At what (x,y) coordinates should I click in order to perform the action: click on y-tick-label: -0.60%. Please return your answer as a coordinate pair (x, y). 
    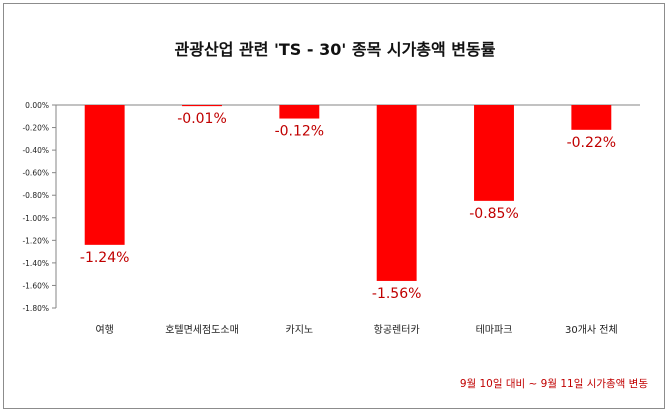
    Looking at the image, I should click on (35, 173).